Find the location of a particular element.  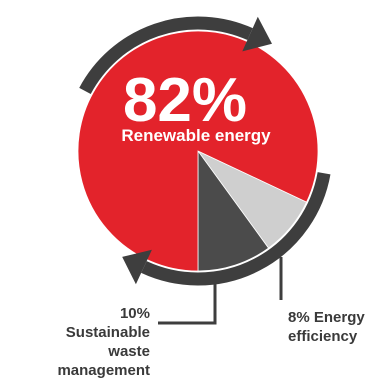

pie-slice-waste is located at coordinates (233, 210).